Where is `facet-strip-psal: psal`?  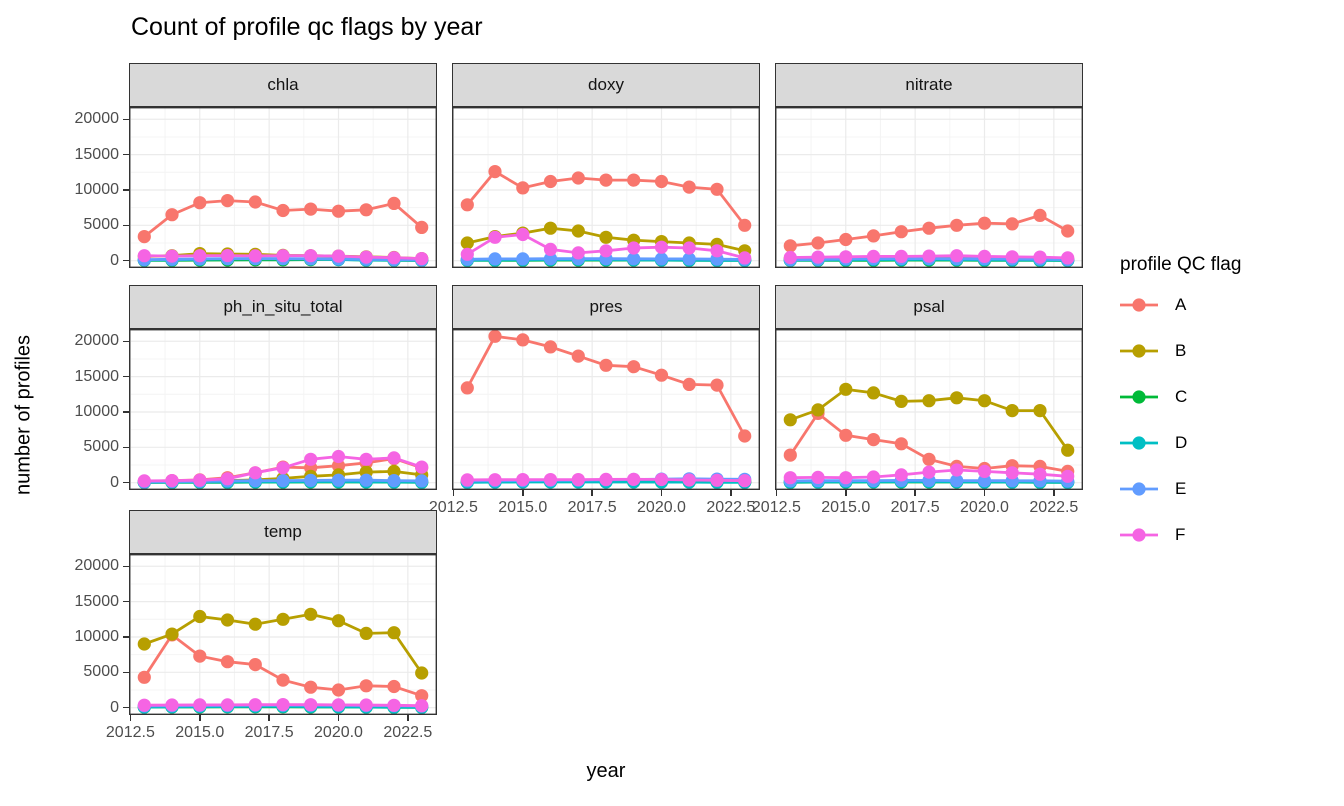
facet-strip-psal: psal is located at coordinates (929, 307).